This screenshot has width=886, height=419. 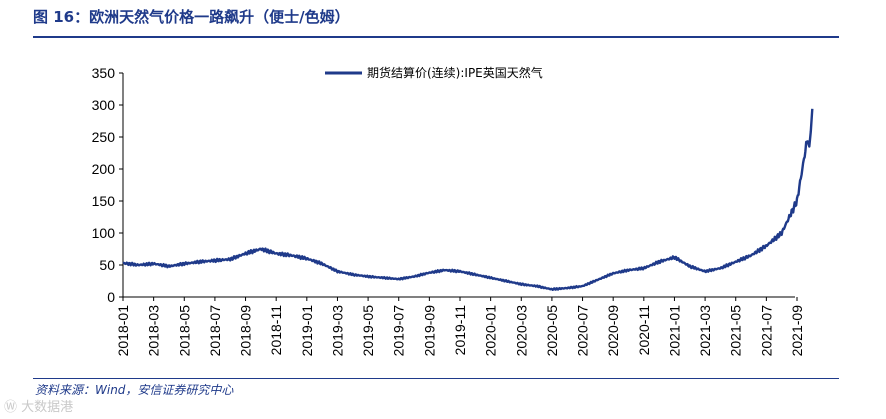 I want to click on y-tick-label: 350, so click(x=104, y=73).